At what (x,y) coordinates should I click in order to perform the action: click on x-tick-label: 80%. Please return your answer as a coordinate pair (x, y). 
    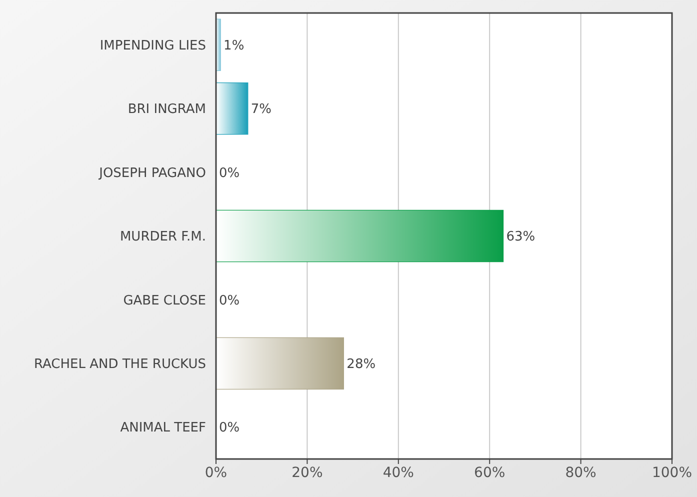
    Looking at the image, I should click on (580, 473).